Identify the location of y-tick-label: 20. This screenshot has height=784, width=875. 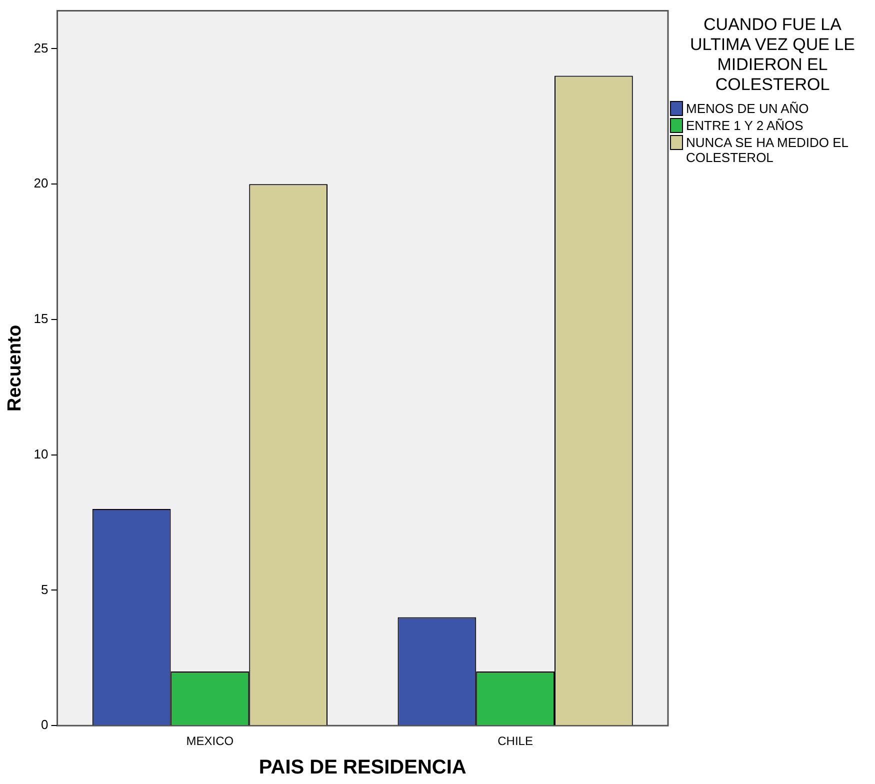
(41, 183).